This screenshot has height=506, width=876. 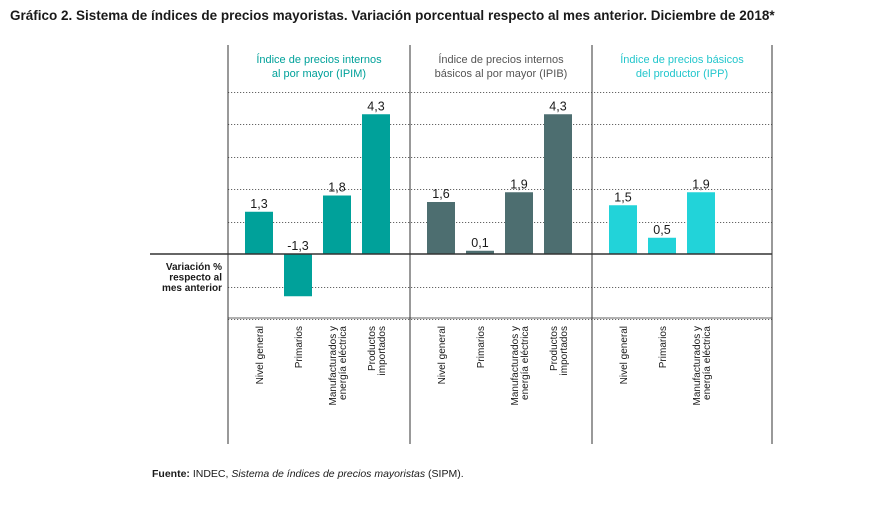 What do you see at coordinates (622, 197) in the screenshot?
I see `value-label: 1,5` at bounding box center [622, 197].